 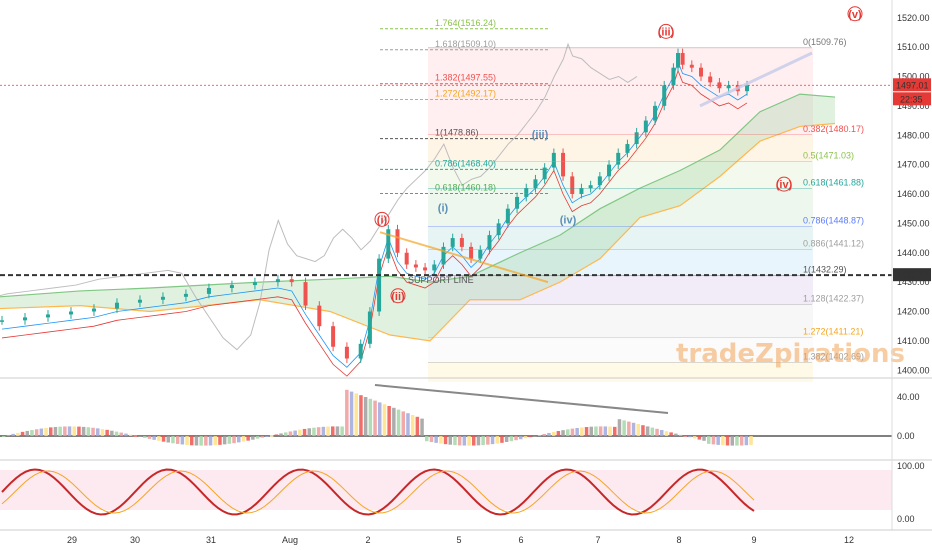 I want to click on time-tick-label: 2, so click(x=367, y=540).